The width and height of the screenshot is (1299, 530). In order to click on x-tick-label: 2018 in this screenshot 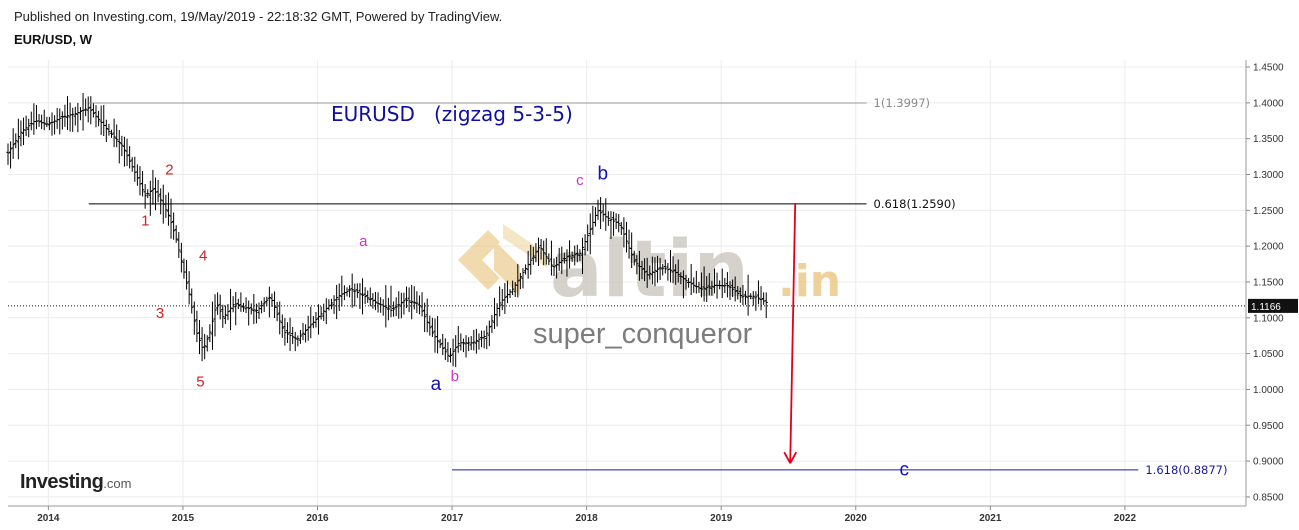, I will do `click(587, 518)`.